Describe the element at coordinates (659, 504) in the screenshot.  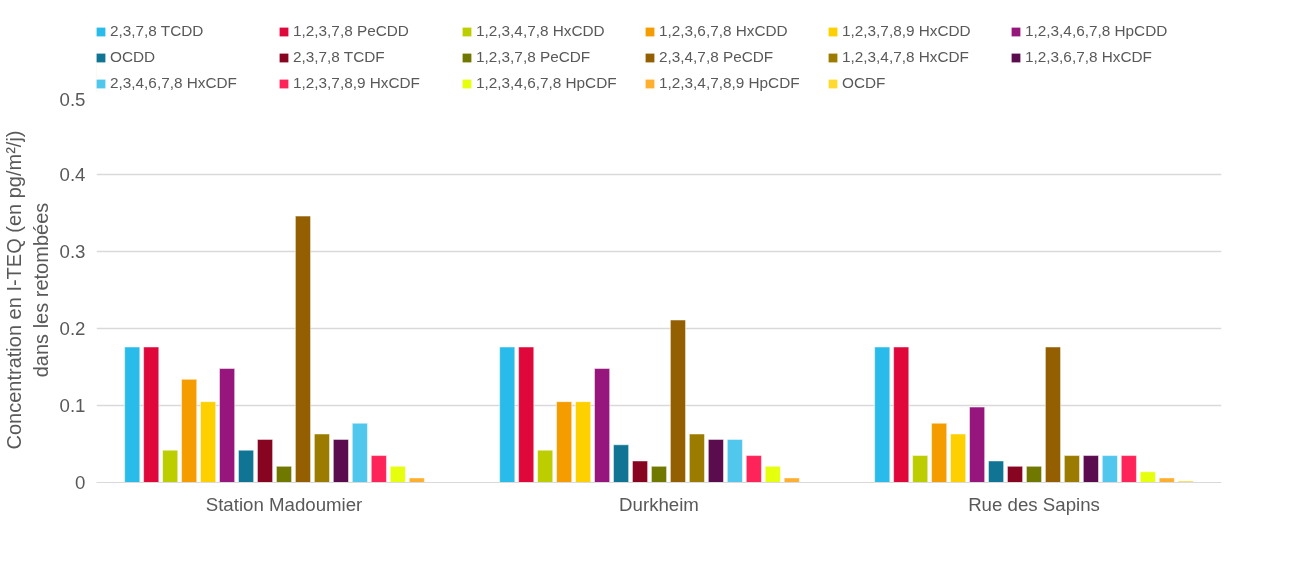
I see `x-tick-label: Durkheim` at that location.